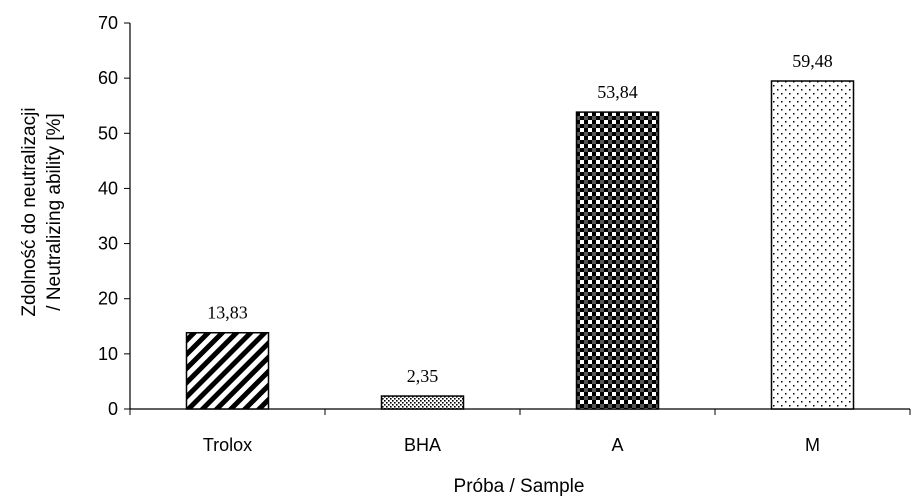 This screenshot has height=504, width=914. I want to click on category-label: A, so click(617, 445).